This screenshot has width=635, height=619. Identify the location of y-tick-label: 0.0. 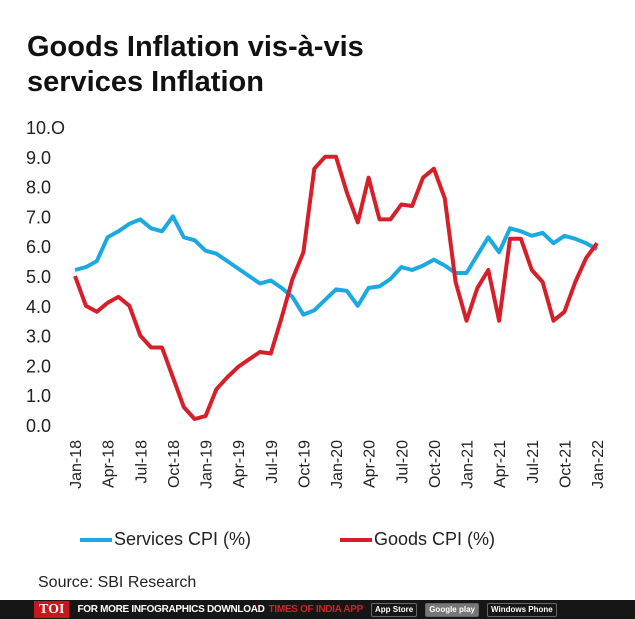
(38, 426).